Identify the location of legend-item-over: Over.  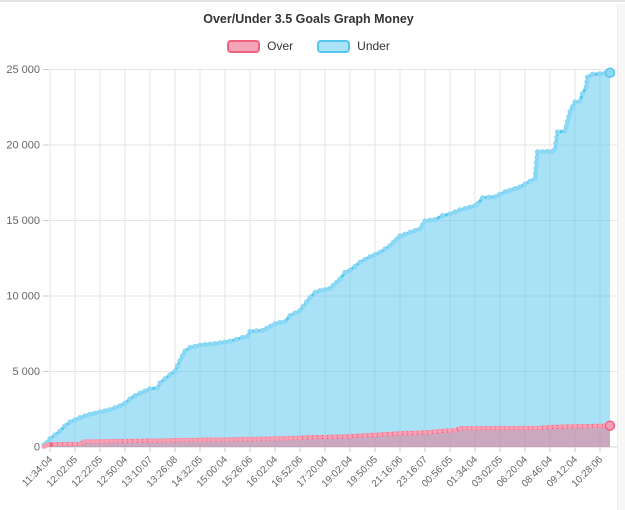
(260, 46).